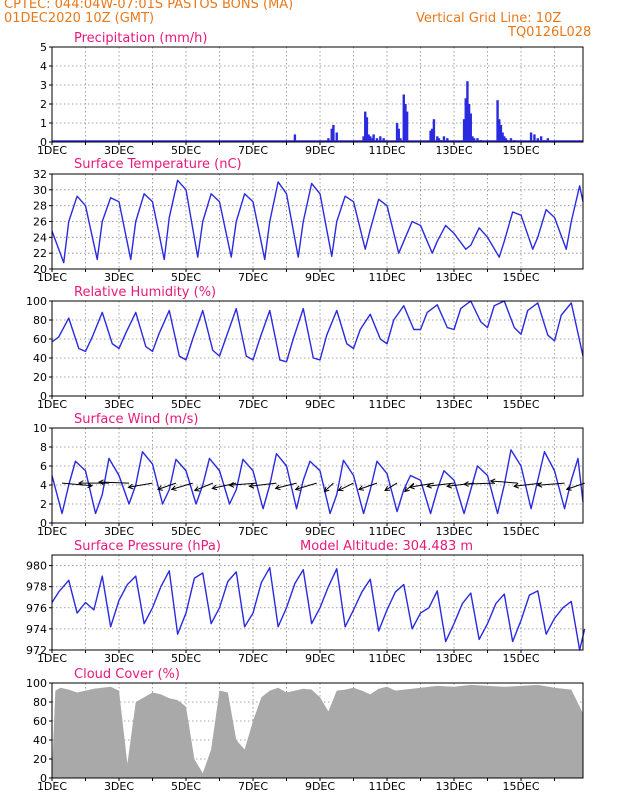 The image size is (618, 800). I want to click on rh-title: Relative Humidity (%), so click(145, 292).